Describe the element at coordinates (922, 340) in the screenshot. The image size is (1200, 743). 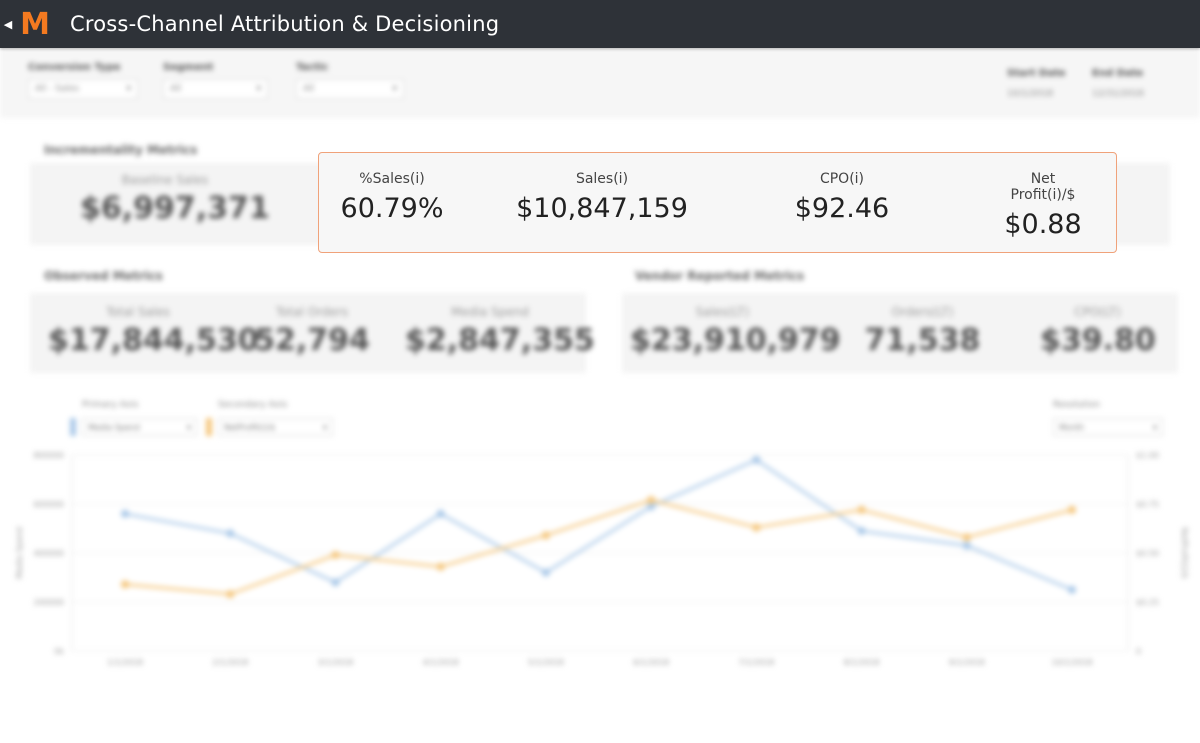
I see `metric-value: 71,538` at that location.